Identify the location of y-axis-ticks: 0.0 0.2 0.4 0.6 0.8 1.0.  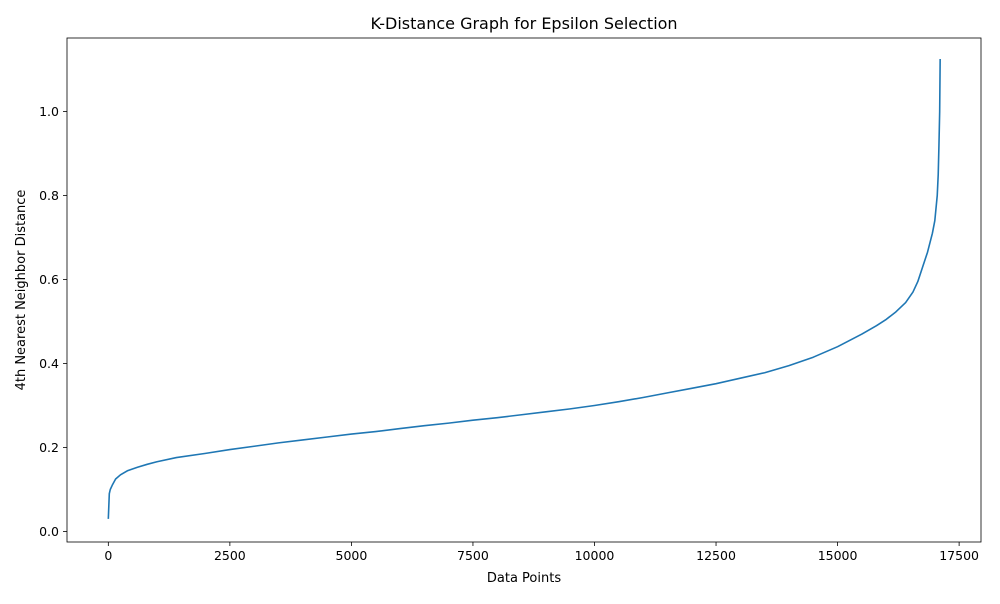
(53, 321).